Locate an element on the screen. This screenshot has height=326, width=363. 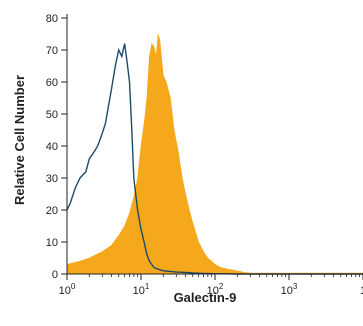
y-axis-title: Relative Cell Number is located at coordinates (19, 140).